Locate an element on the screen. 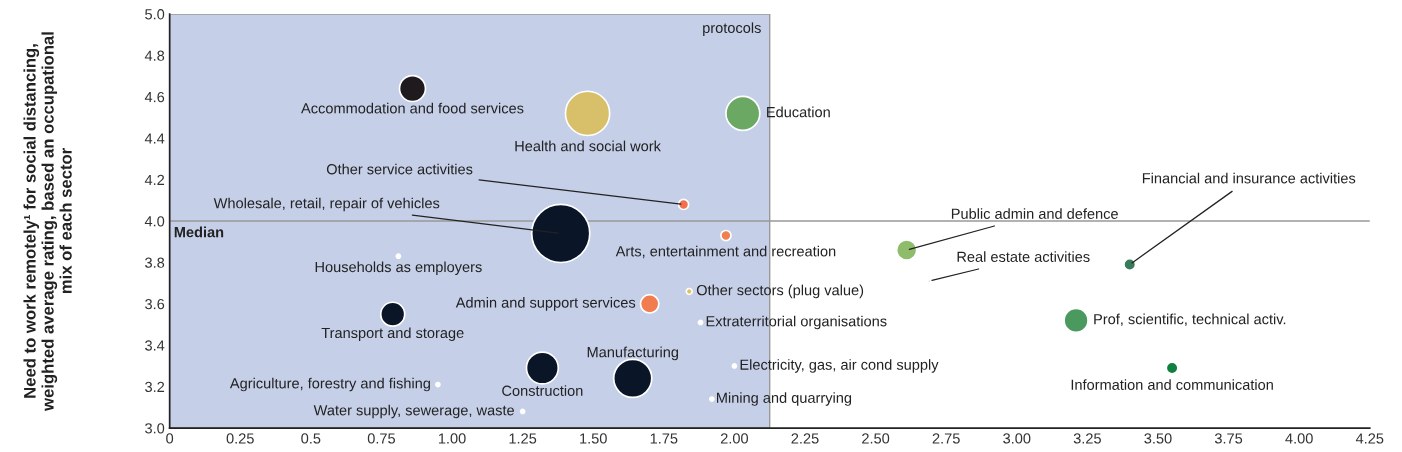 The height and width of the screenshot is (452, 1402). annotation: Extraterritorial organisations is located at coordinates (796, 322).